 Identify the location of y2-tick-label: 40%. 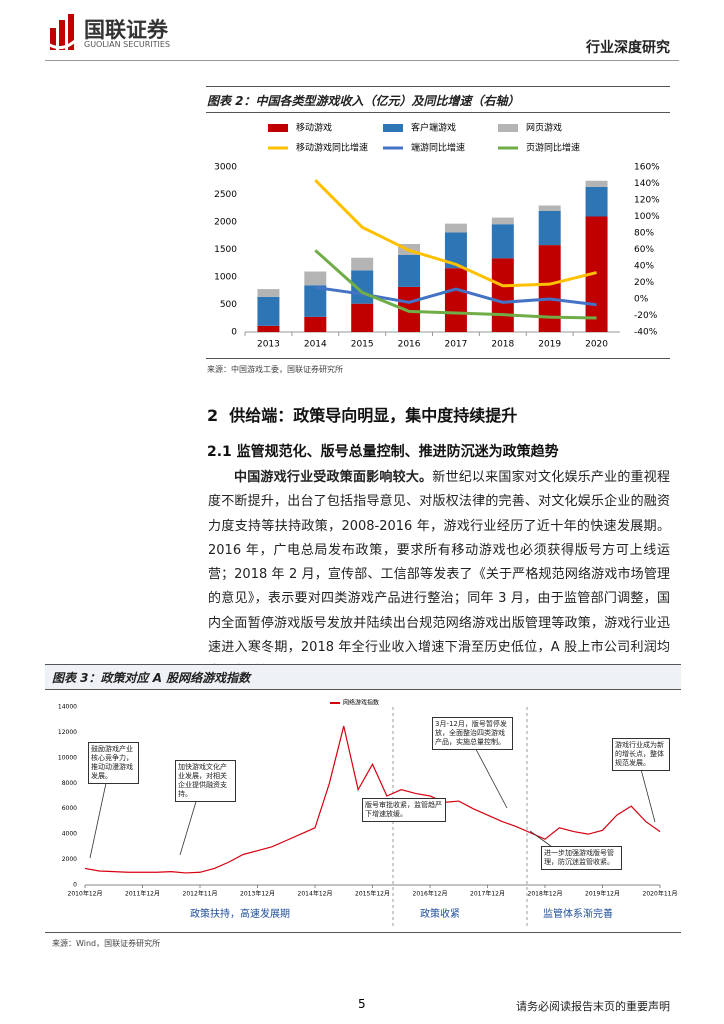
(644, 267).